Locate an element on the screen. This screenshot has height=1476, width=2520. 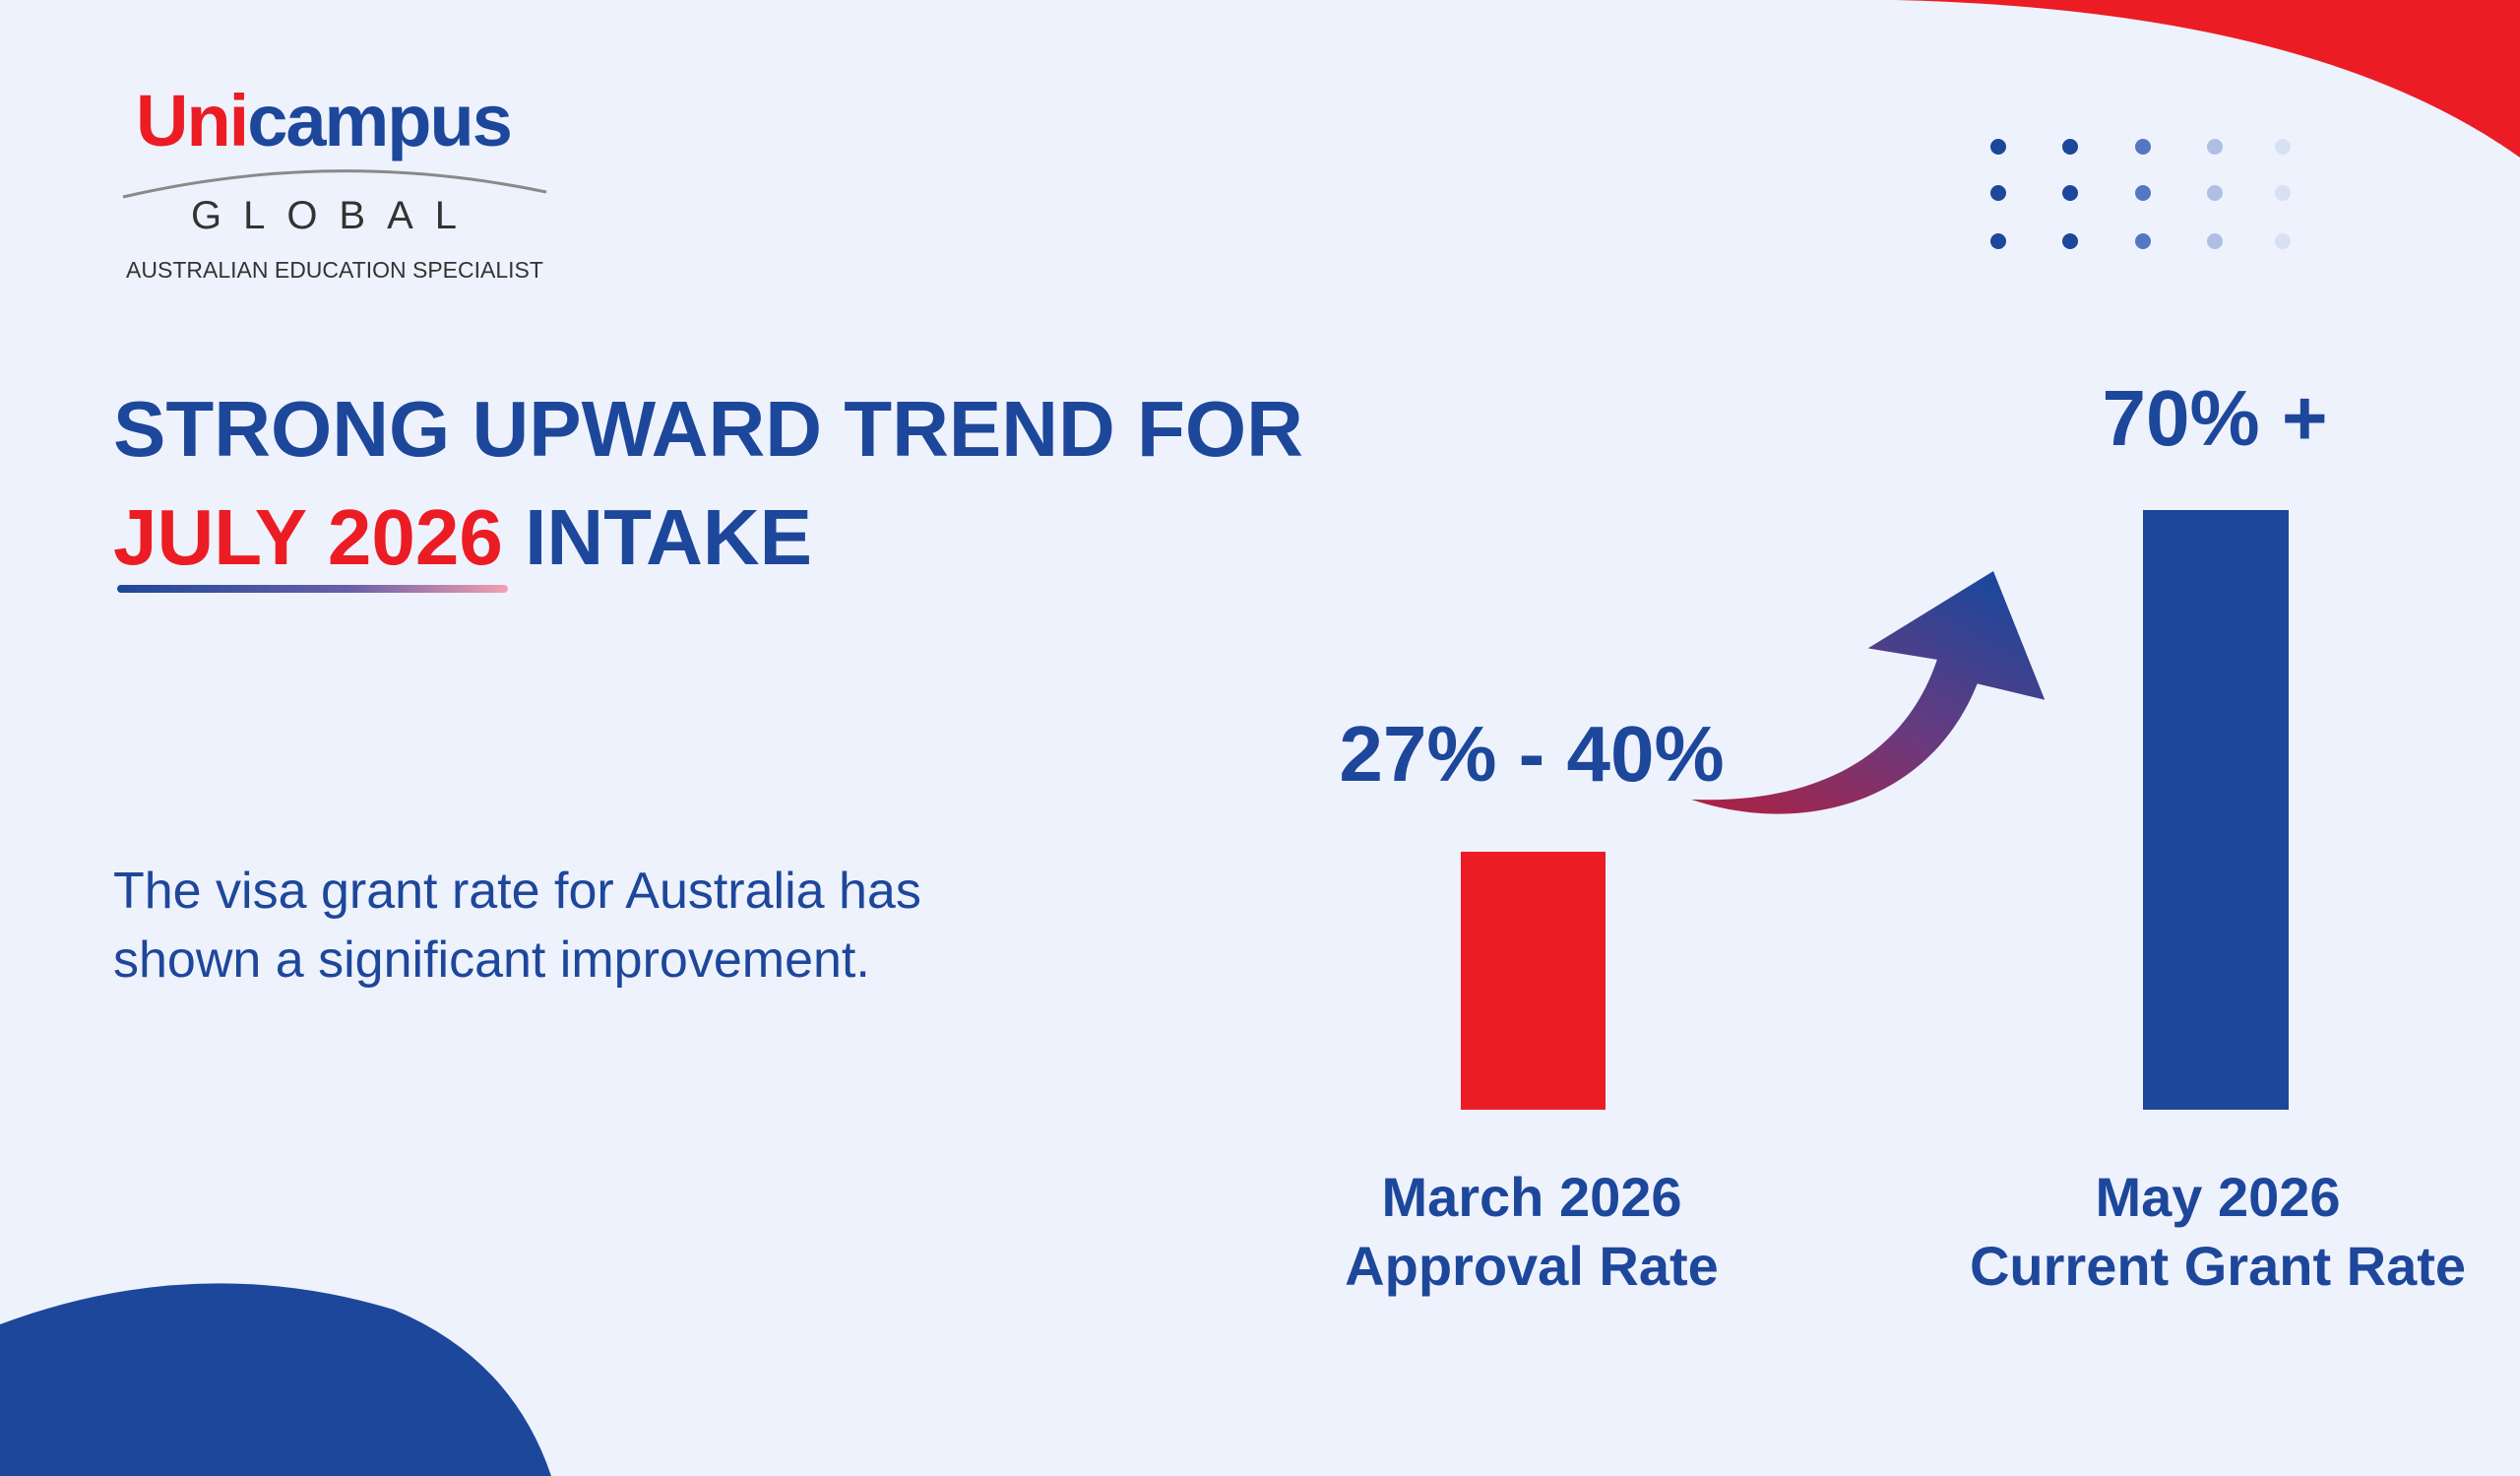
description-line: shown a significant improvement. is located at coordinates (491, 960).